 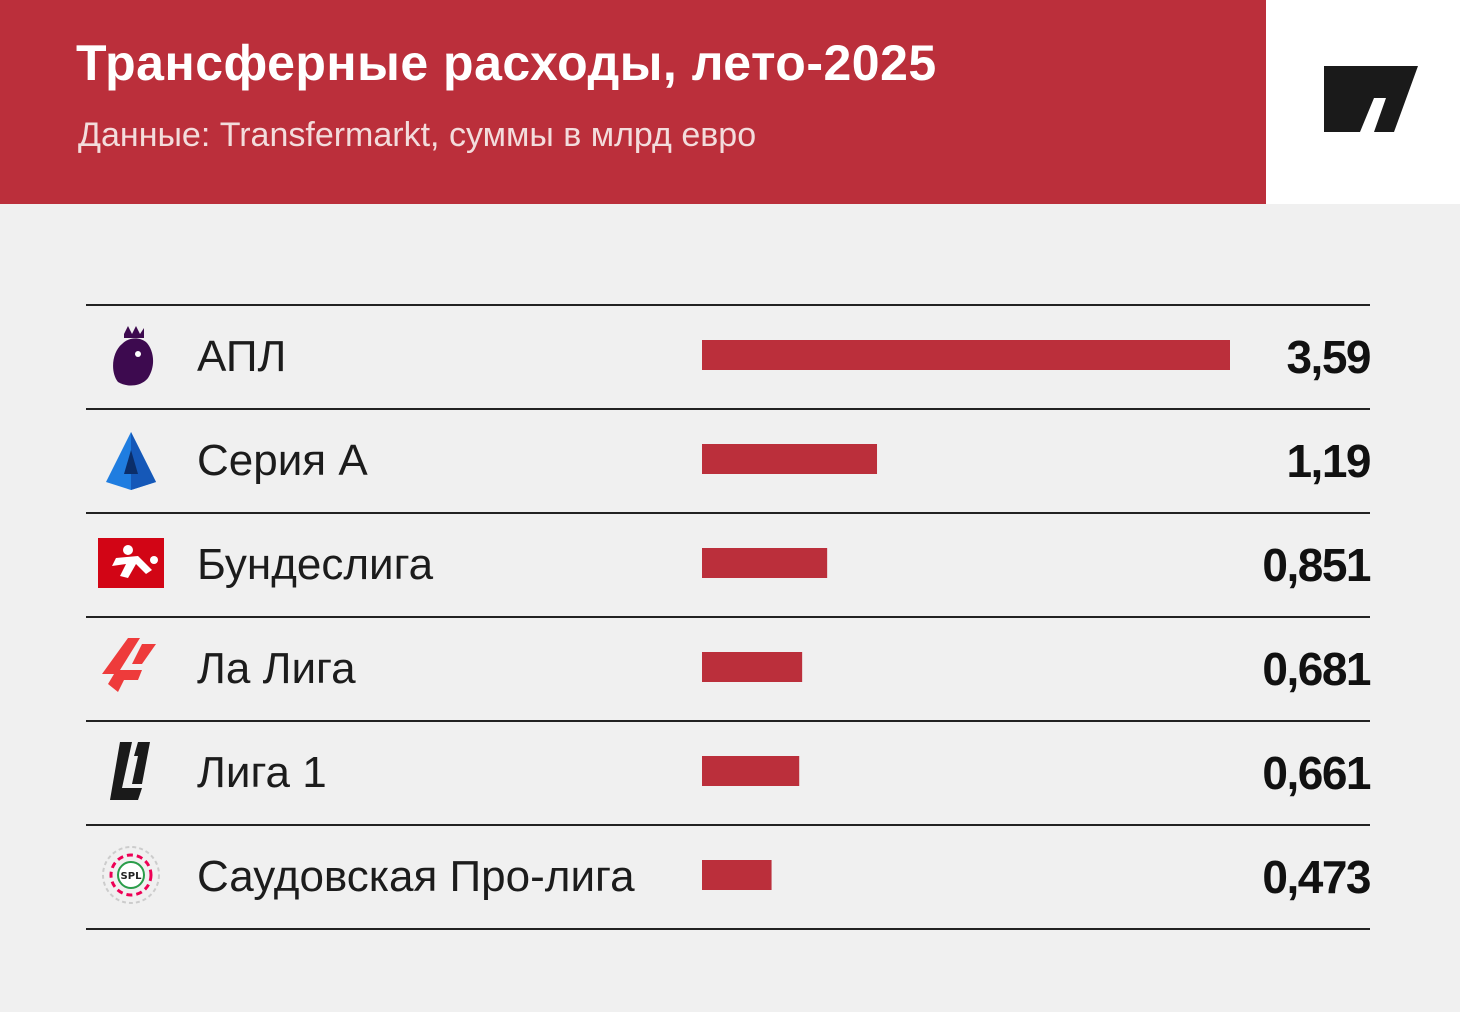 What do you see at coordinates (1371, 99) in the screenshot?
I see `brand-logo-icon` at bounding box center [1371, 99].